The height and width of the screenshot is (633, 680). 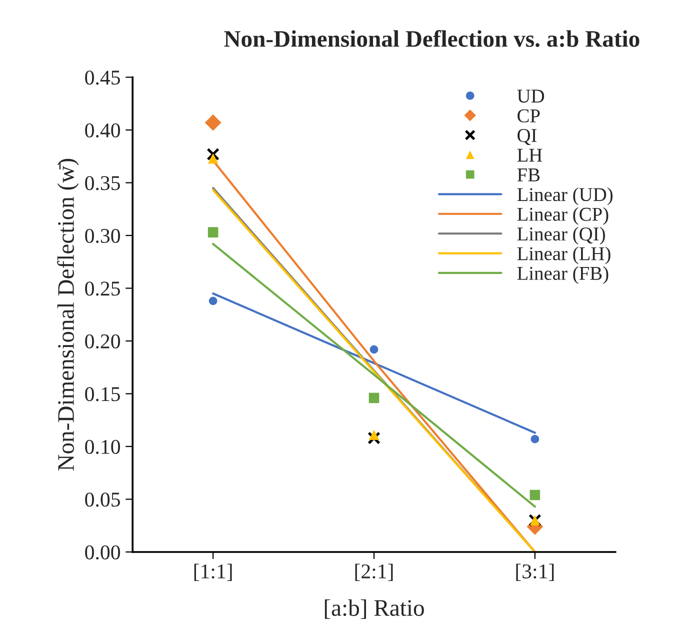 I want to click on y-tick-label: 0.00, so click(x=102, y=552).